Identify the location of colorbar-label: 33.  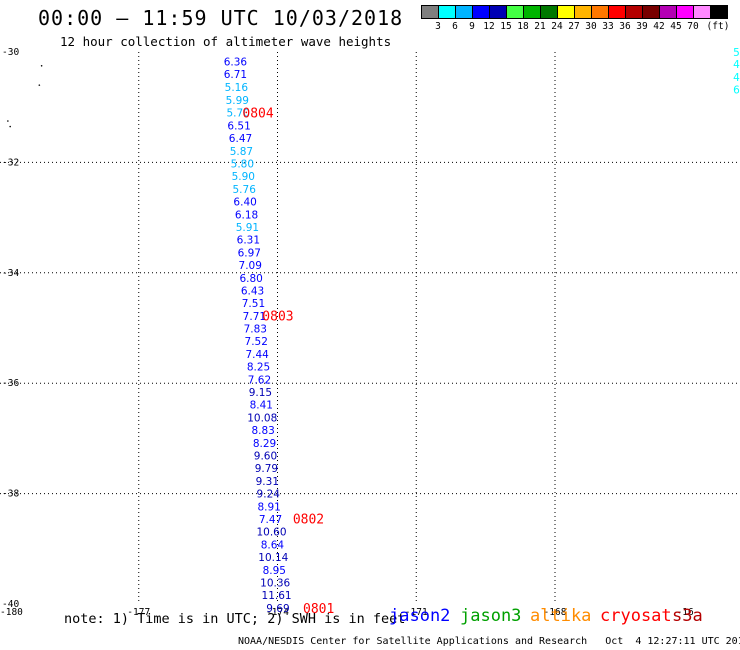
(608, 26).